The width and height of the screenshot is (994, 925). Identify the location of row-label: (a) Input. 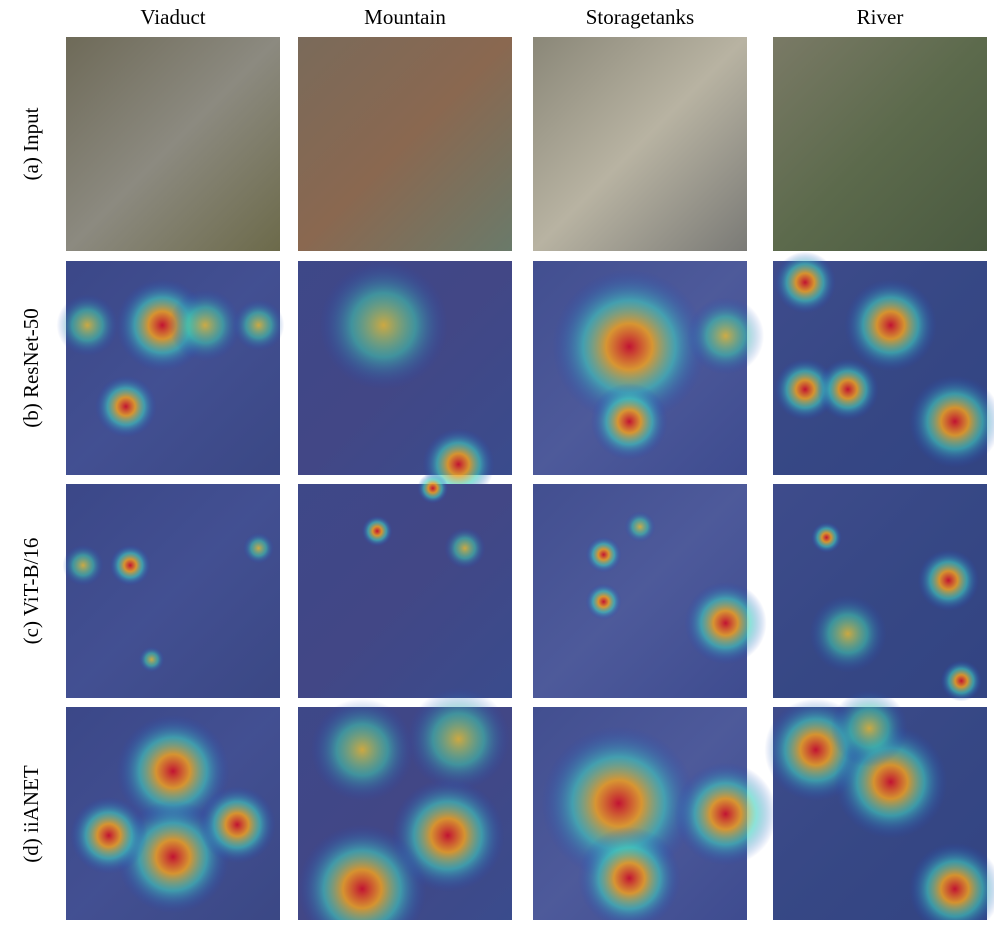
(31, 143).